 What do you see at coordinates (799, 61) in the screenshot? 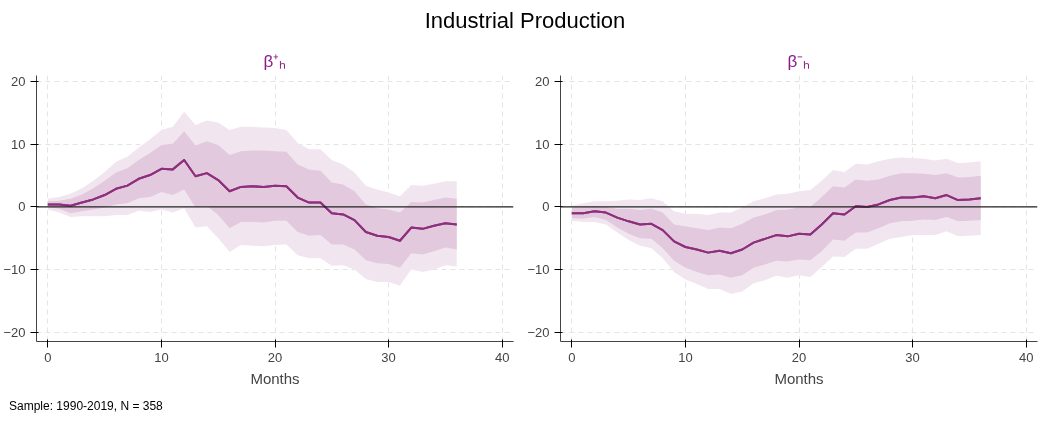
I see `chart-title: β⁻ₕ` at bounding box center [799, 61].